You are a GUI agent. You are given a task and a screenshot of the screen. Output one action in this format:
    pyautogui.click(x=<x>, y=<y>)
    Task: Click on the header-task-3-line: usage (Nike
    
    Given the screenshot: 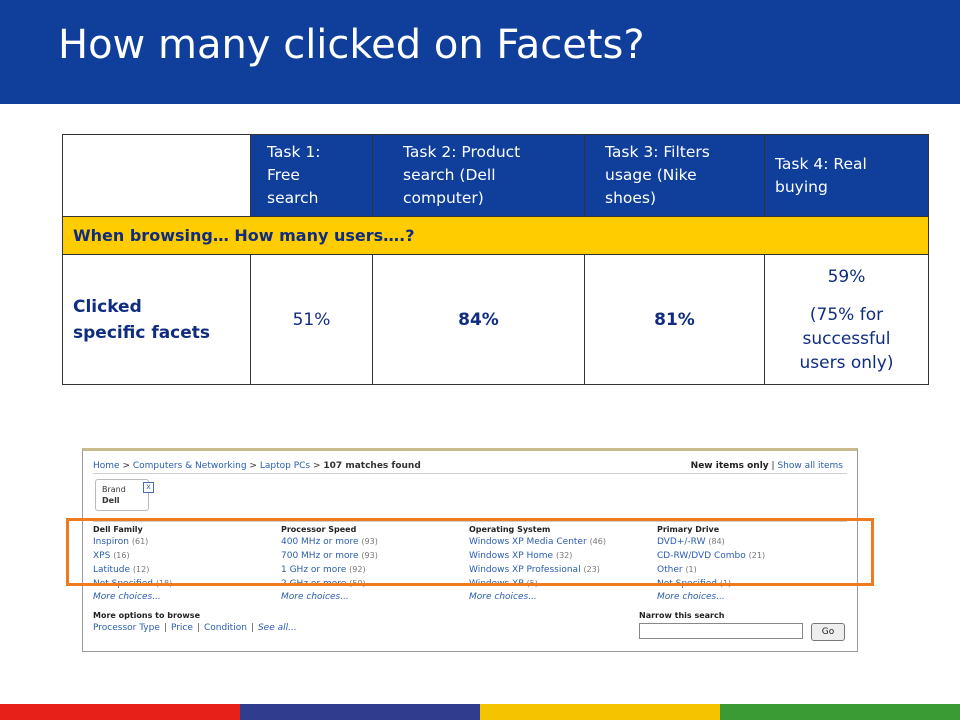 What is the action you would take?
    pyautogui.click(x=651, y=175)
    